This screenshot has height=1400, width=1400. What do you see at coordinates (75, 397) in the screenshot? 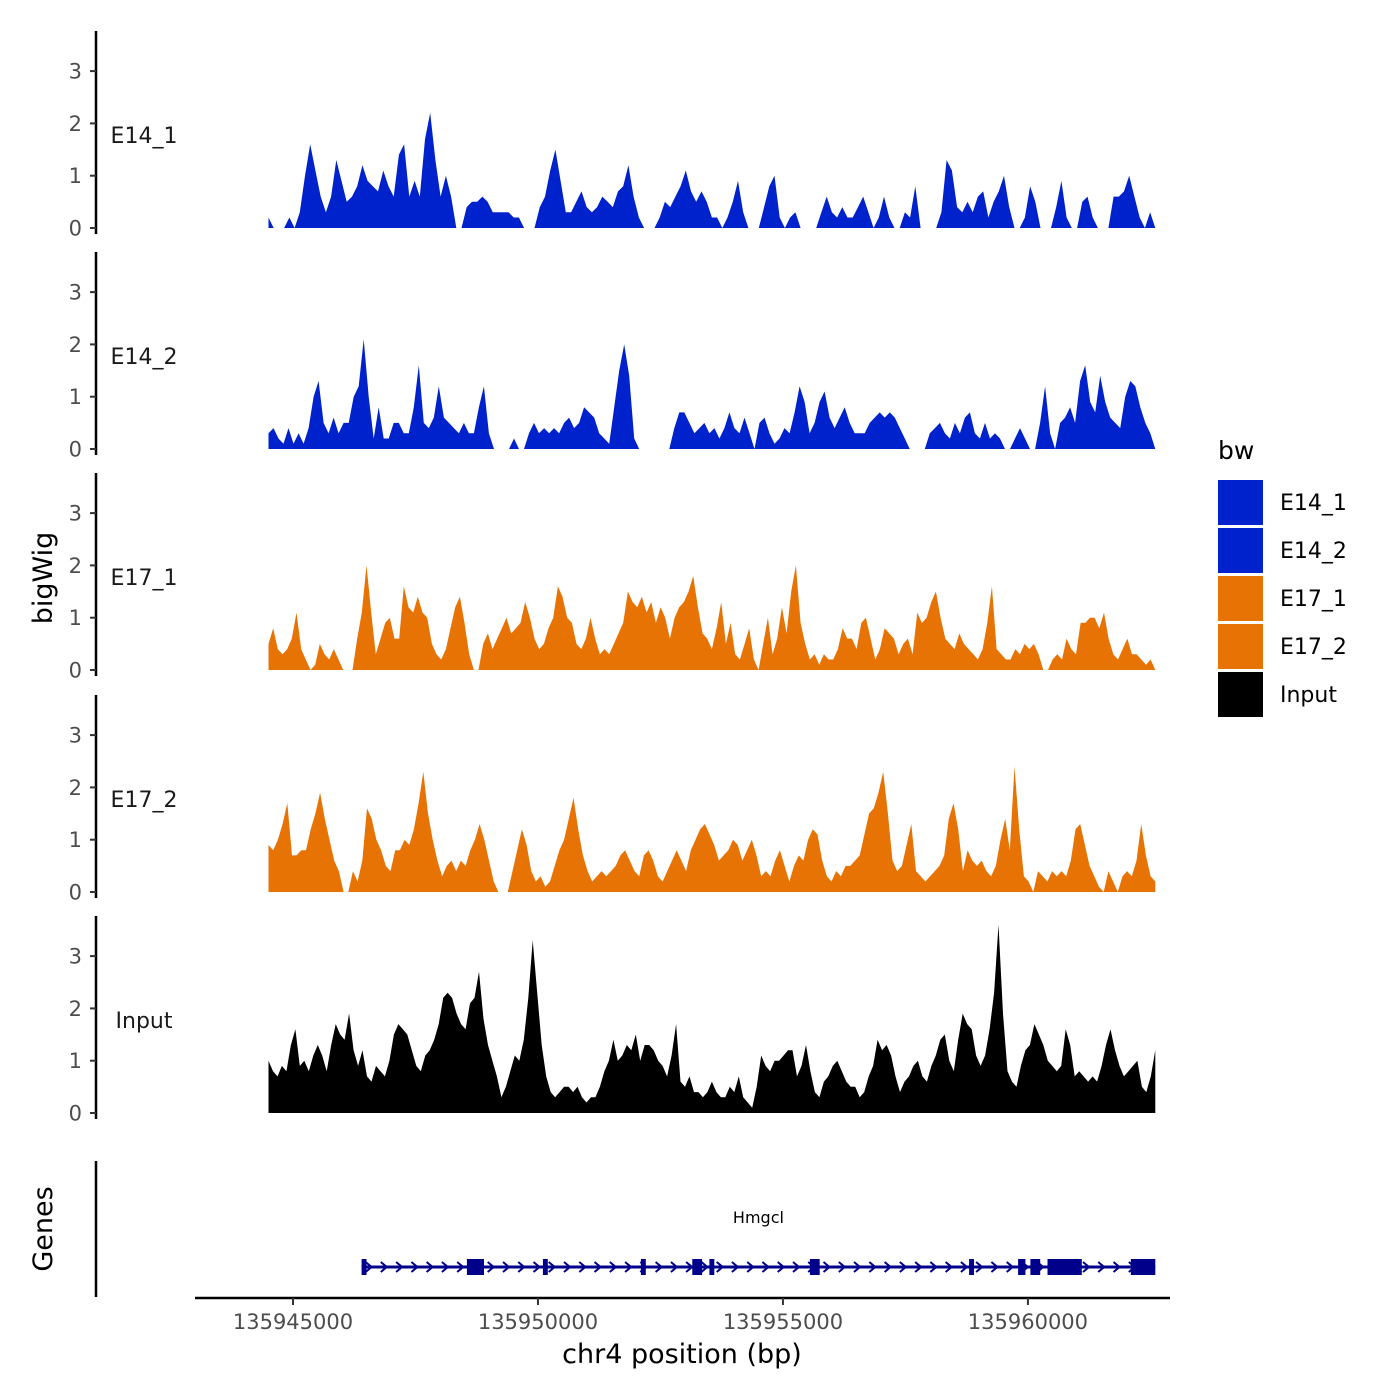
I see `y-tick-label-e14-2-1: 1` at bounding box center [75, 397].